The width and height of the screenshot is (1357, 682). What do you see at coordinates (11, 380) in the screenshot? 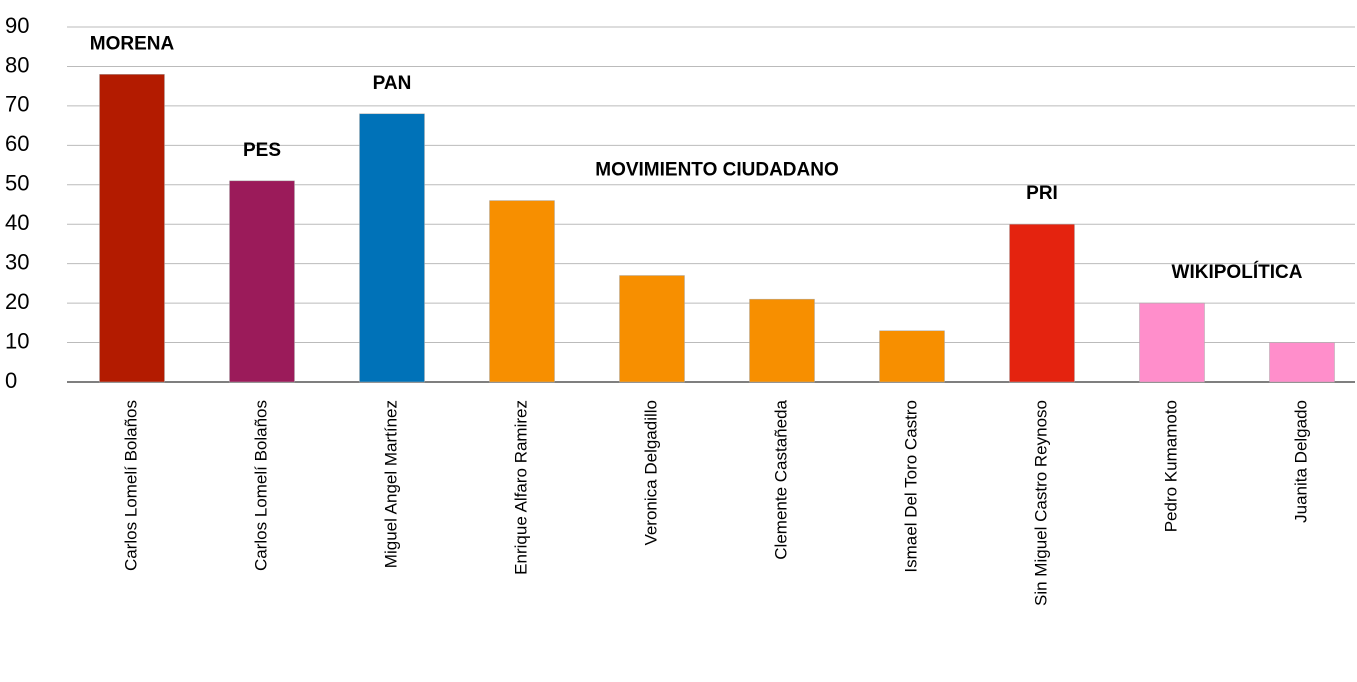
I see `y-tick-label: 0` at bounding box center [11, 380].